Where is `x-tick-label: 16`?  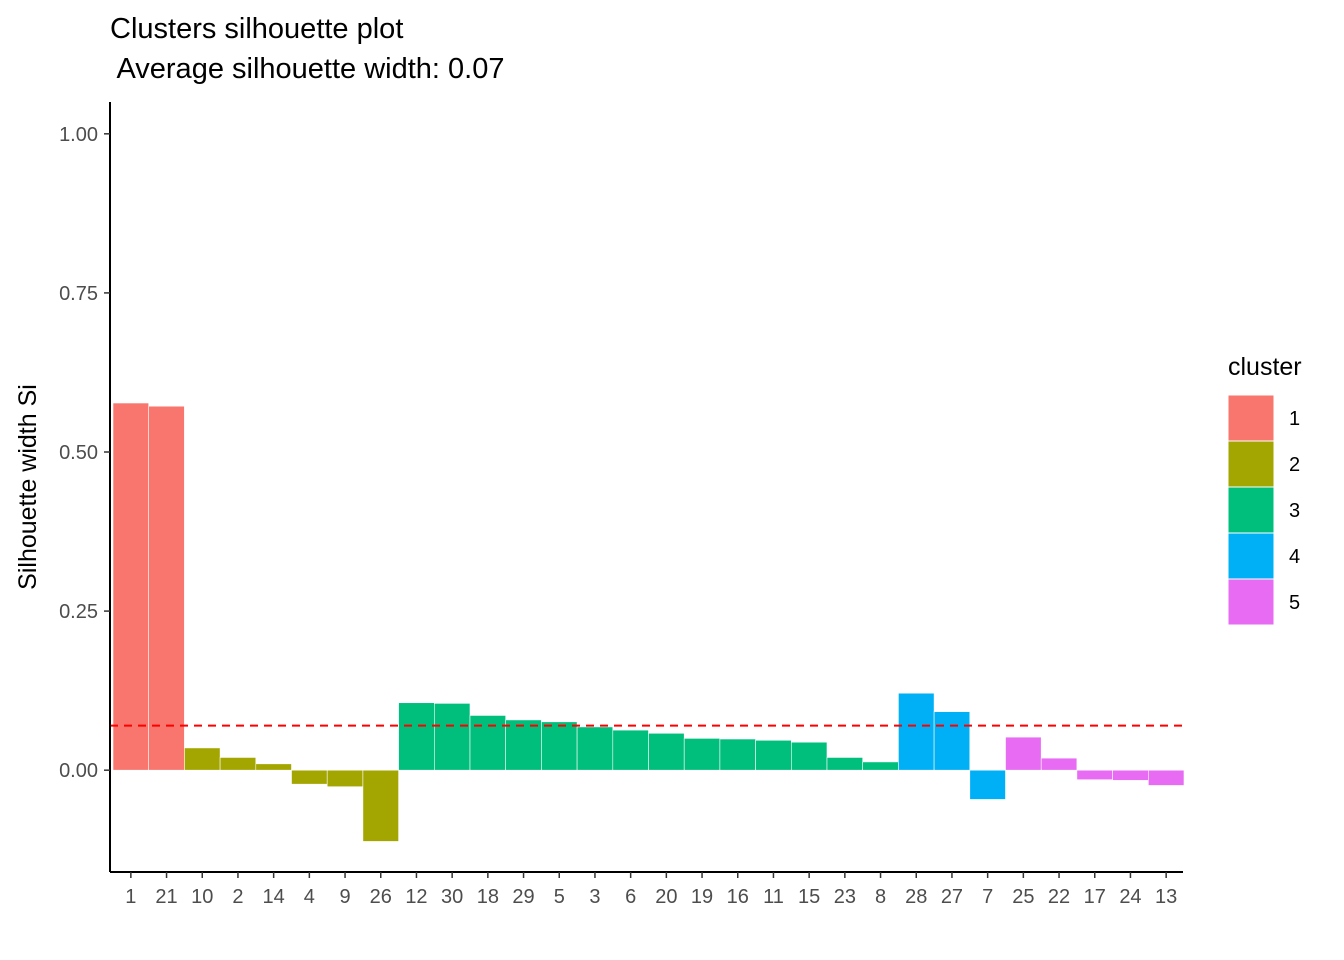 x-tick-label: 16 is located at coordinates (738, 897).